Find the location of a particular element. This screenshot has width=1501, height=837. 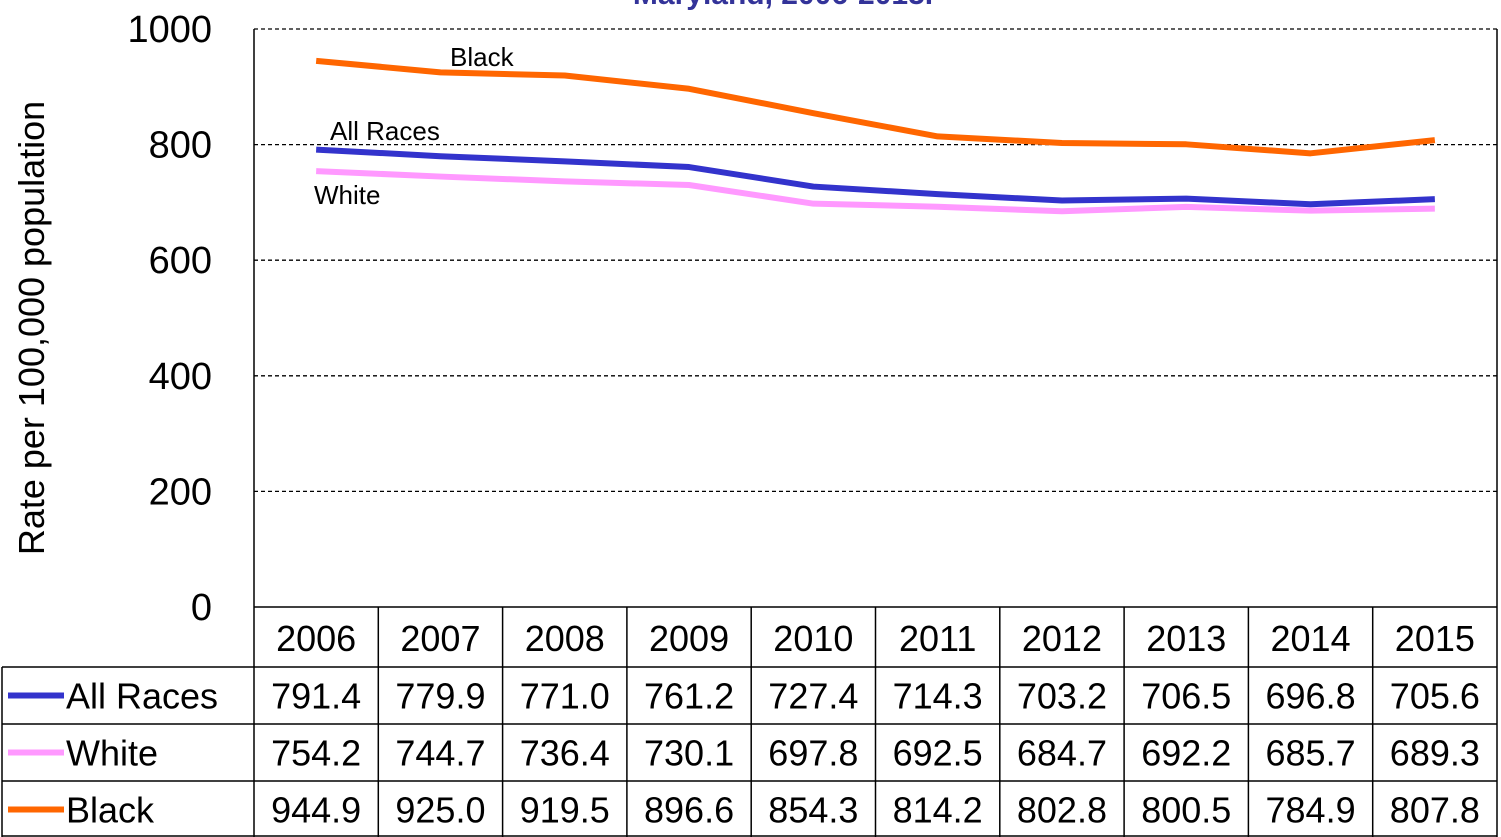

legend-label: Black is located at coordinates (110, 810).